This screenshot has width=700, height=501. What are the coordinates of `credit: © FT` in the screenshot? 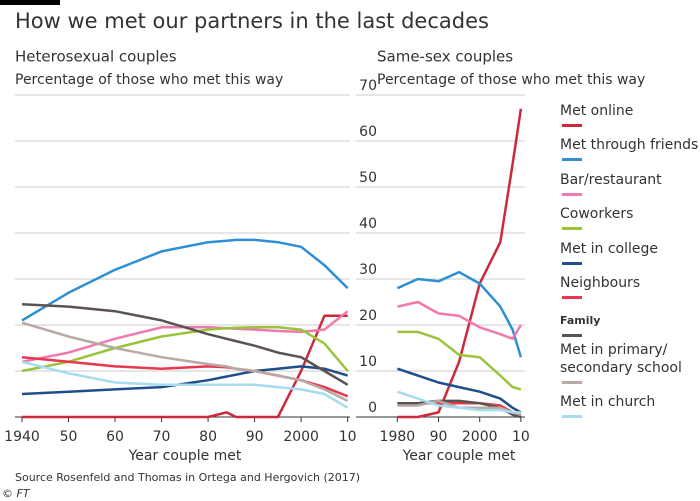 It's located at (16, 493).